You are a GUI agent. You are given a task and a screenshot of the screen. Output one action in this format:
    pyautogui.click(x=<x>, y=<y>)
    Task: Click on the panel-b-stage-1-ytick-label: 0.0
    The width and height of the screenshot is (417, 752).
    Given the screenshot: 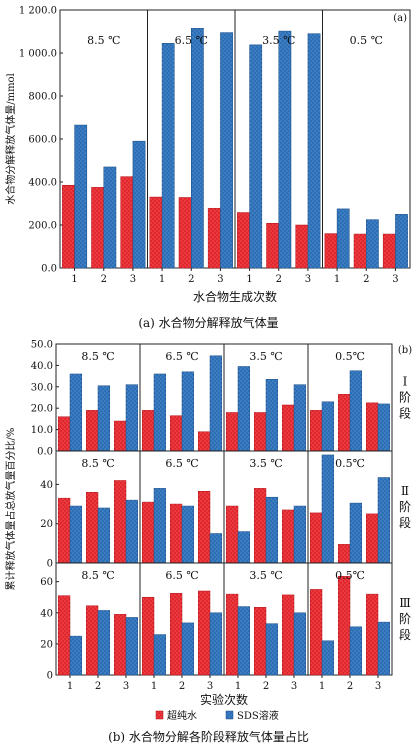 What is the action you would take?
    pyautogui.click(x=45, y=452)
    